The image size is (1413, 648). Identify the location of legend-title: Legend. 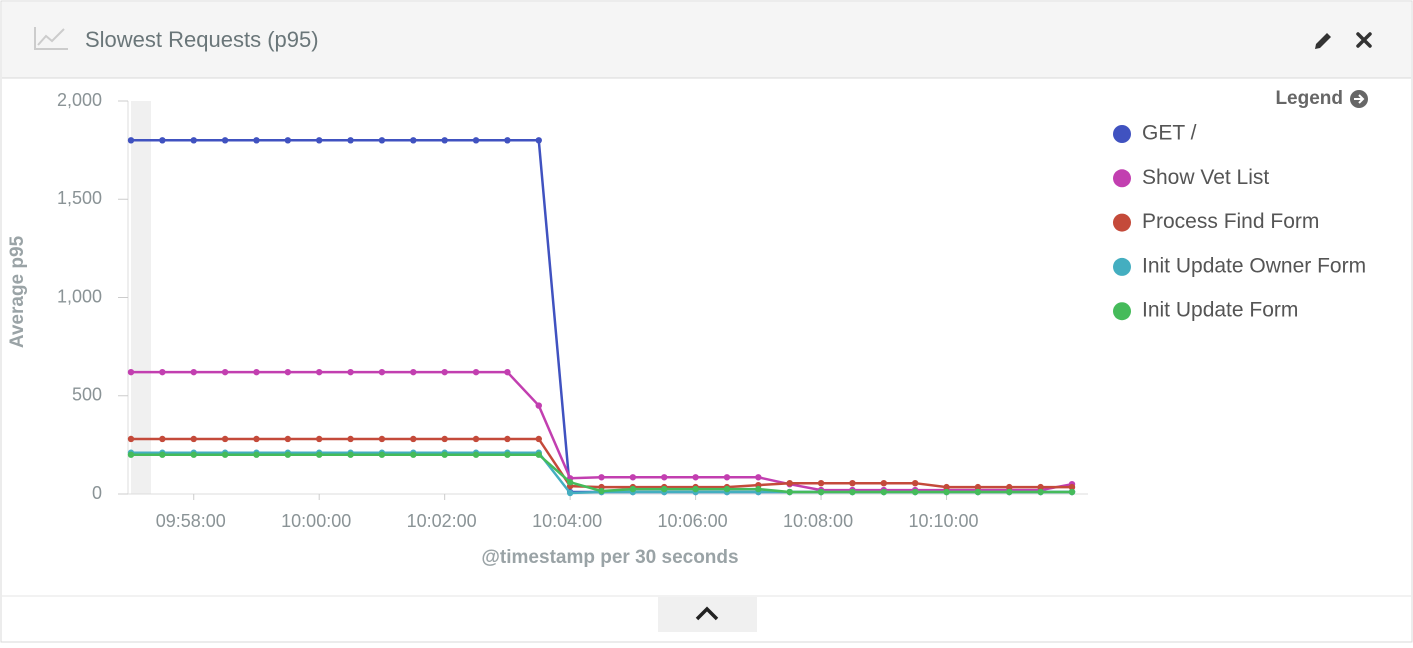
(1309, 98).